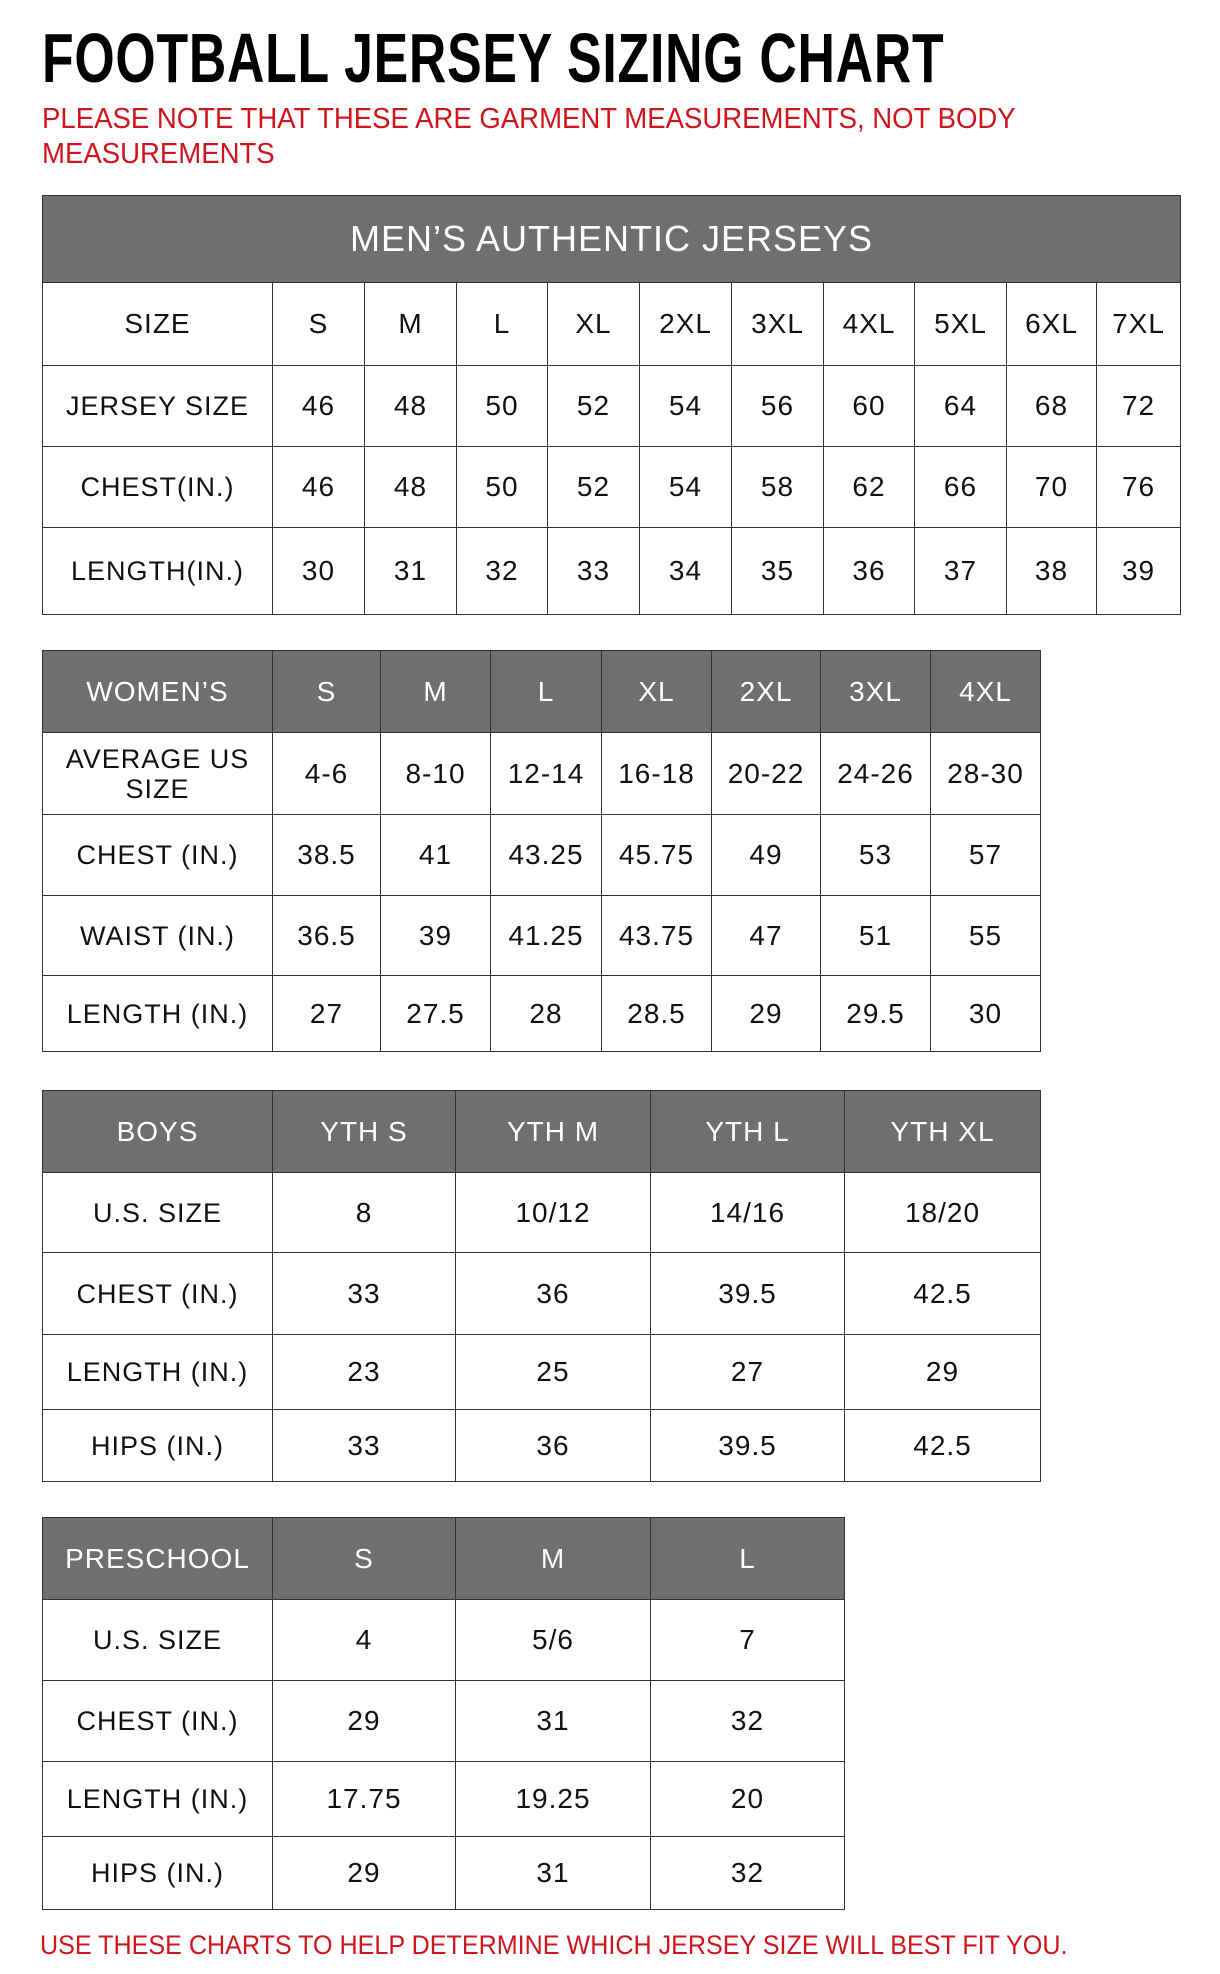 The width and height of the screenshot is (1220, 1974). I want to click on measurement-cell: 28-30, so click(985, 773).